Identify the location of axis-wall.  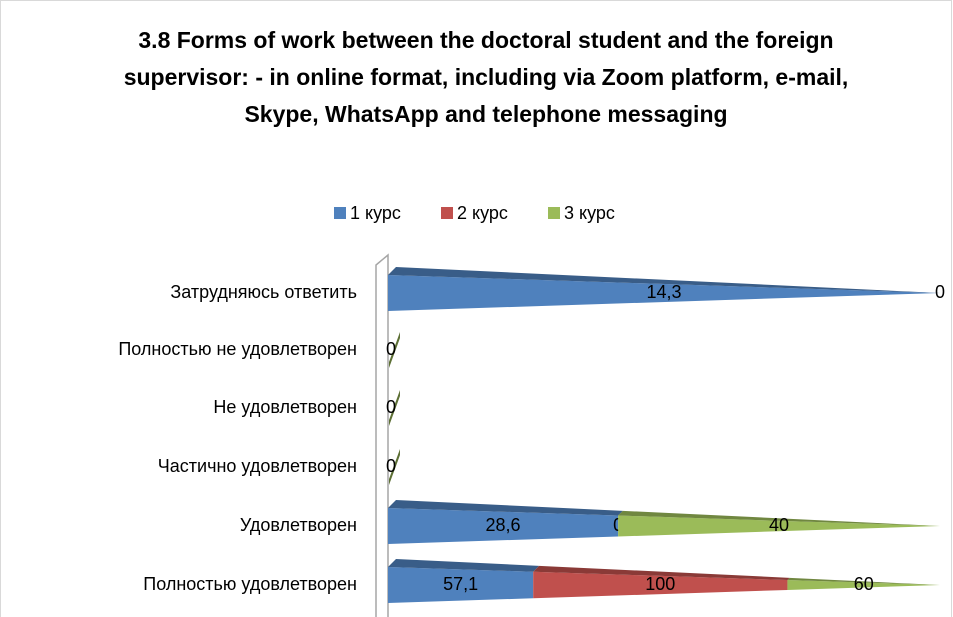
(382, 435).